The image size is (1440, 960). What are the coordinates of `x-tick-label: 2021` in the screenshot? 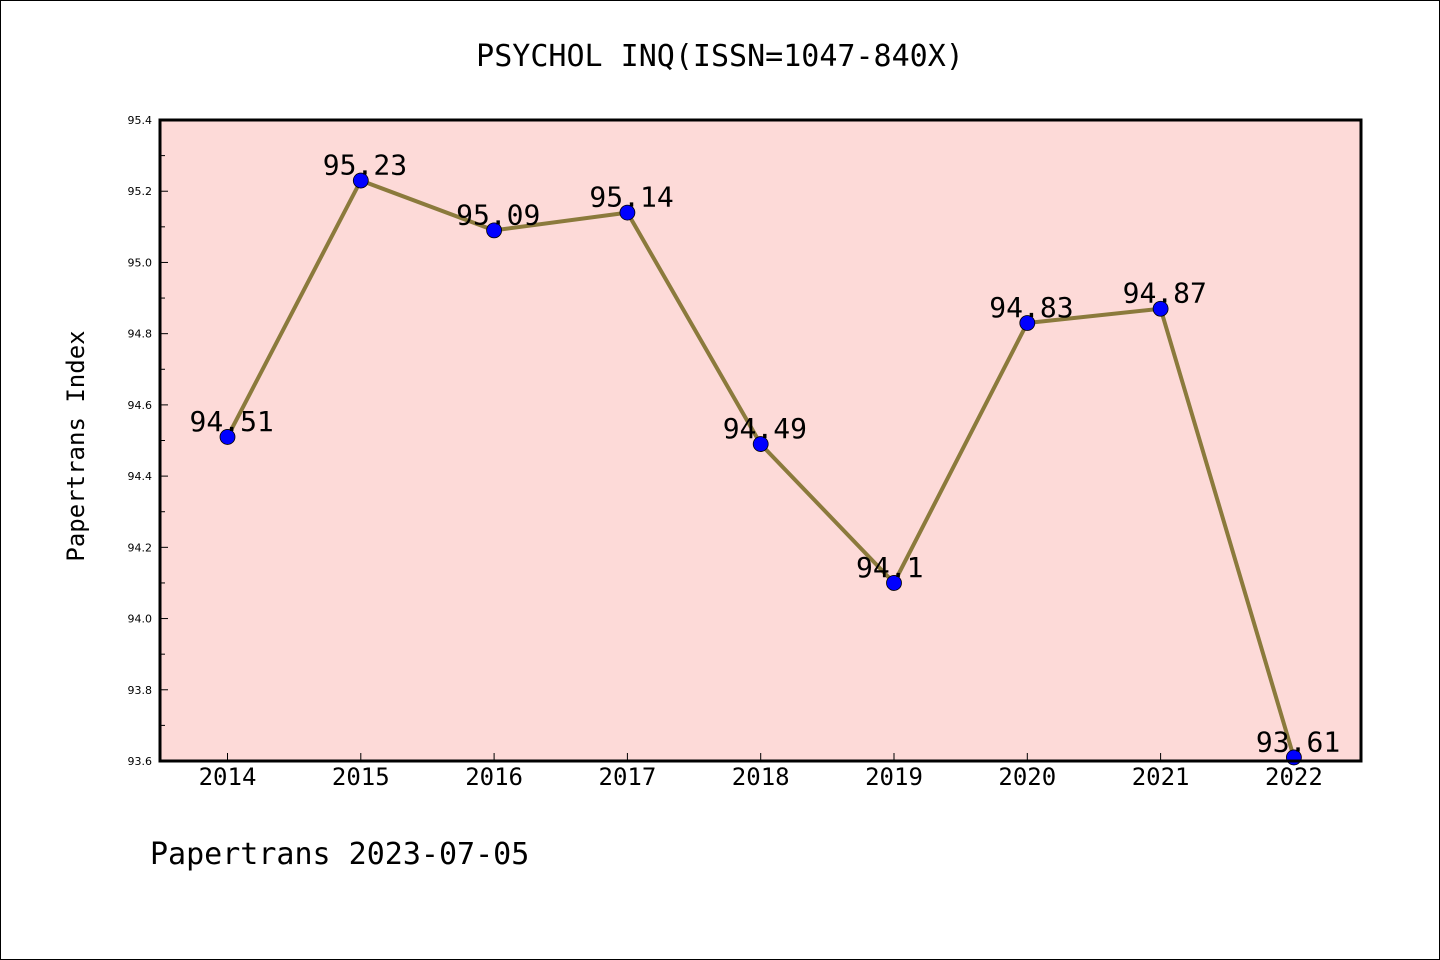 It's located at (1161, 777).